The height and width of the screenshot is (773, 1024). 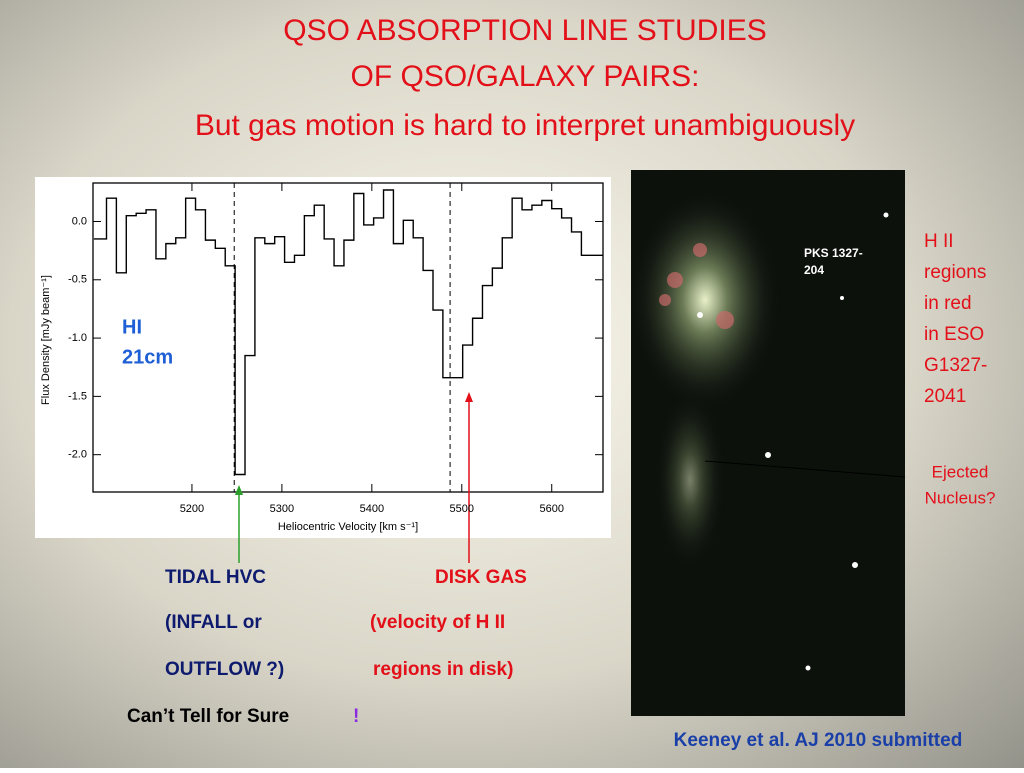 What do you see at coordinates (524, 30) in the screenshot?
I see `title: QSO ABSORPTION LINE STUDIES` at bounding box center [524, 30].